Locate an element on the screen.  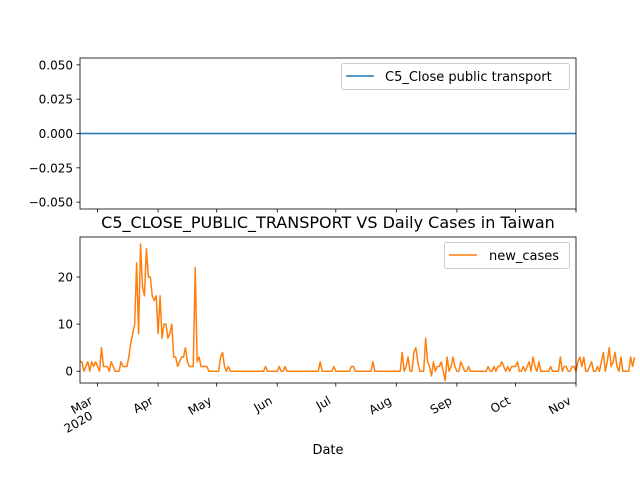
bottom-y-ticks: 0 10 20 is located at coordinates (69, 325).